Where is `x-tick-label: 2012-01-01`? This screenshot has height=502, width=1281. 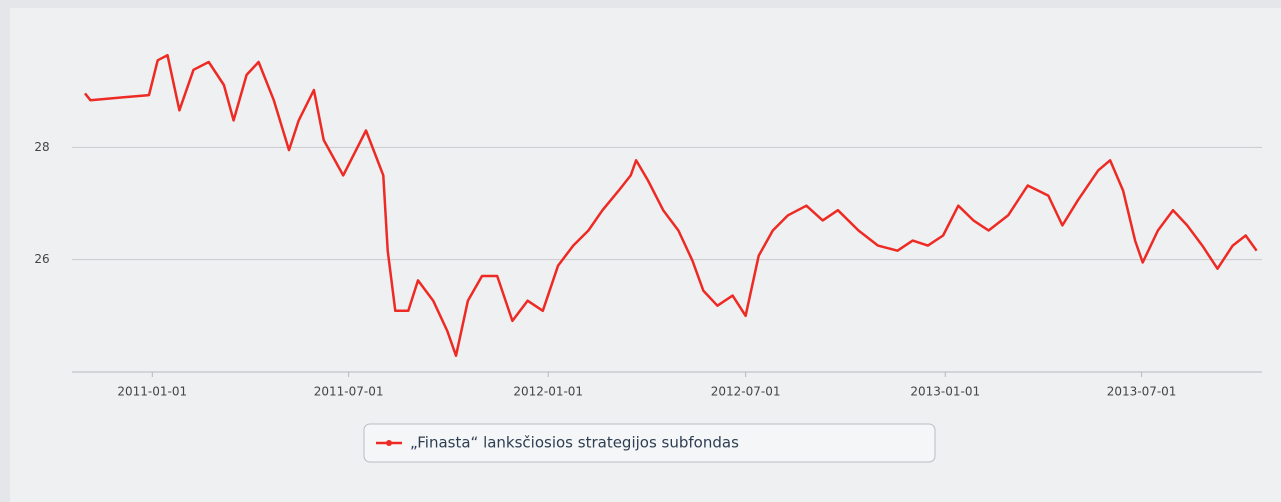
x-tick-label: 2012-01-01 is located at coordinates (548, 392).